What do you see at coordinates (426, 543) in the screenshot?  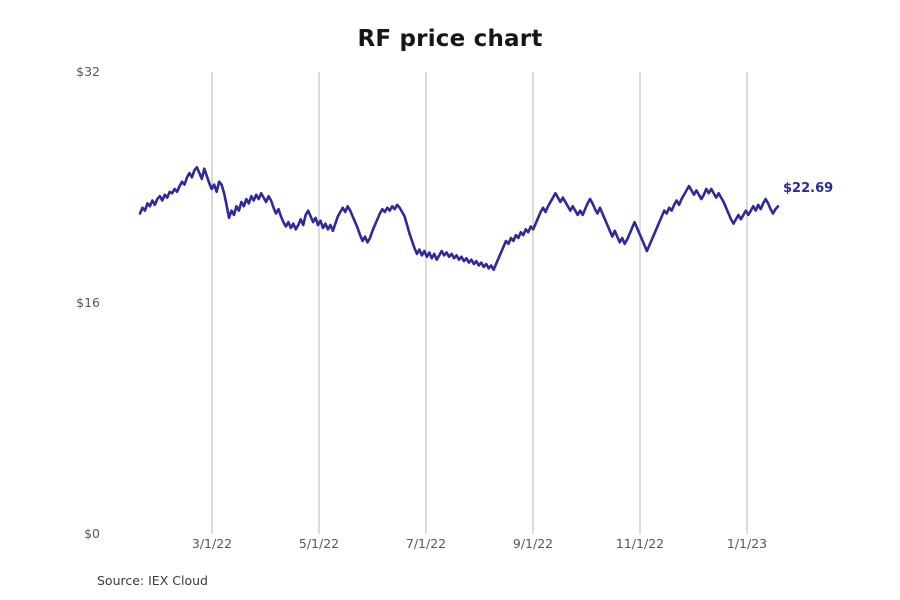 I see `x-axis-tick-jul-2022: 7/1/22` at bounding box center [426, 543].